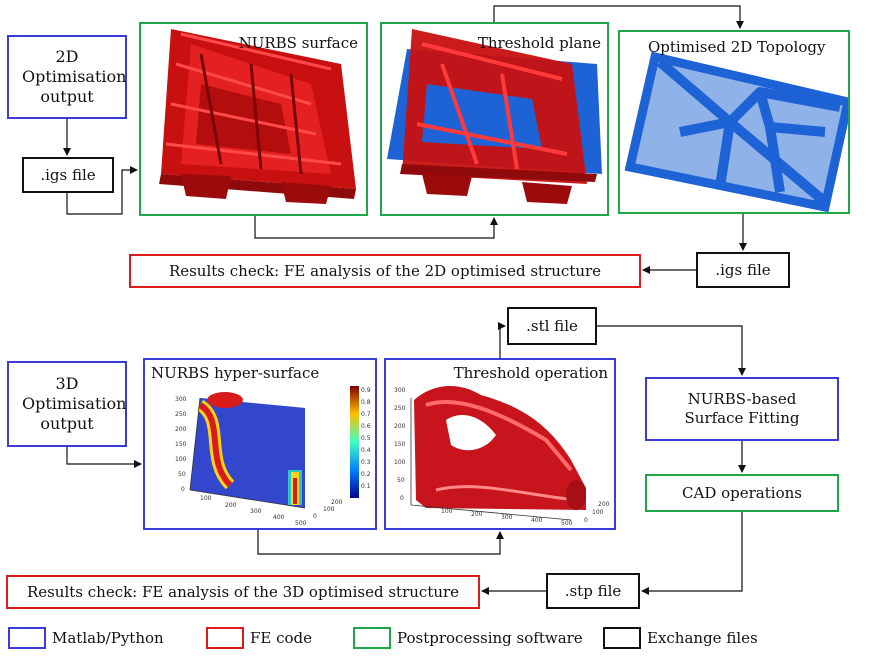 The width and height of the screenshot is (873, 656). What do you see at coordinates (400, 408) in the screenshot?
I see `thr-y-tick: 250` at bounding box center [400, 408].